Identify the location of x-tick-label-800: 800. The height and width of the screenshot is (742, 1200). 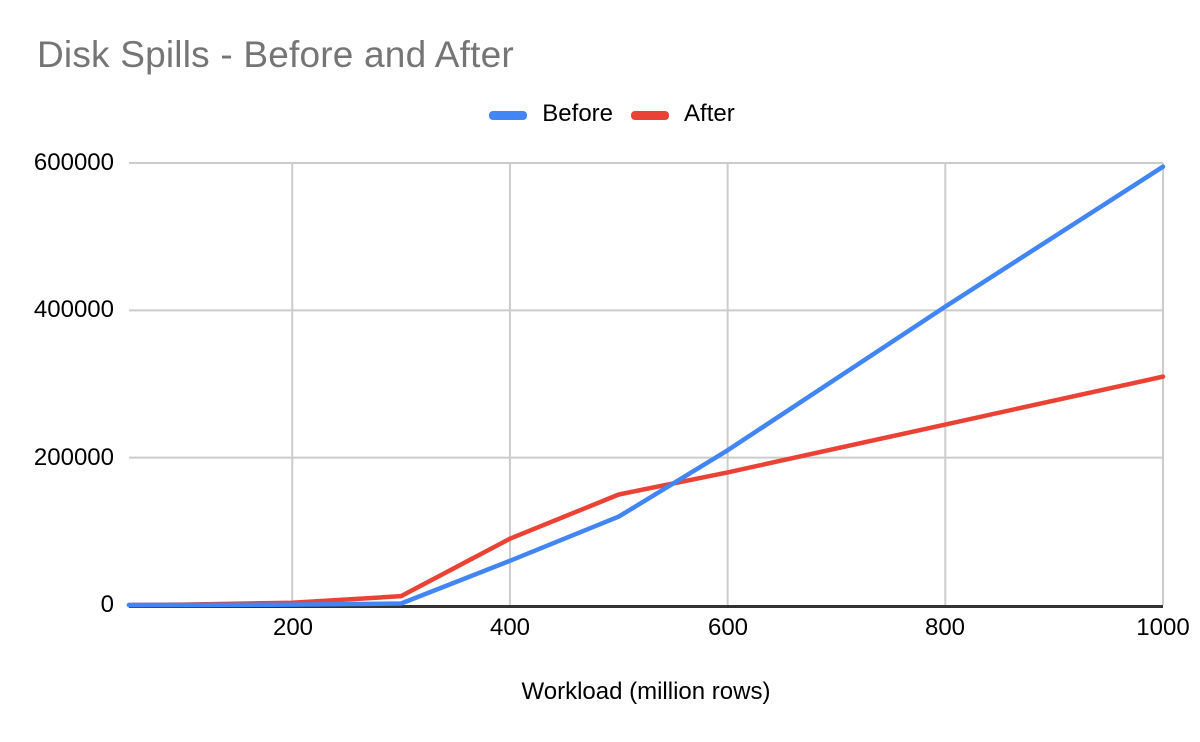
(945, 627).